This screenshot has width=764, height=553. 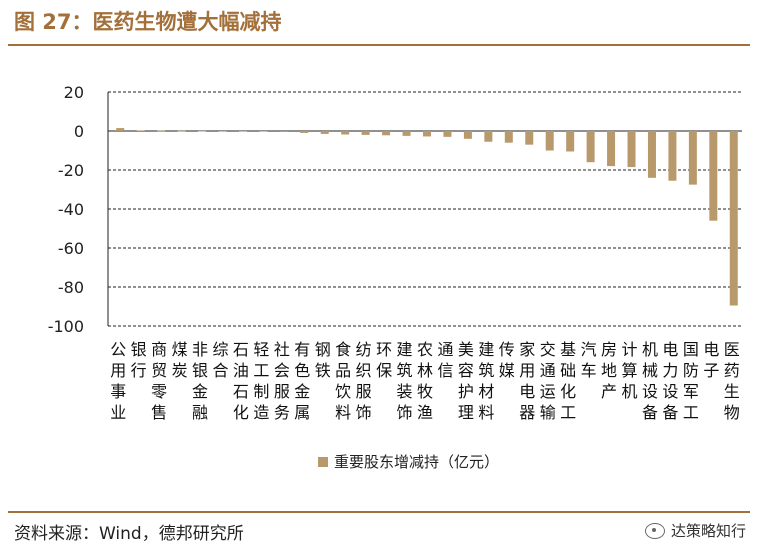 I want to click on x-tick-label: 商贸零售, so click(x=159, y=381).